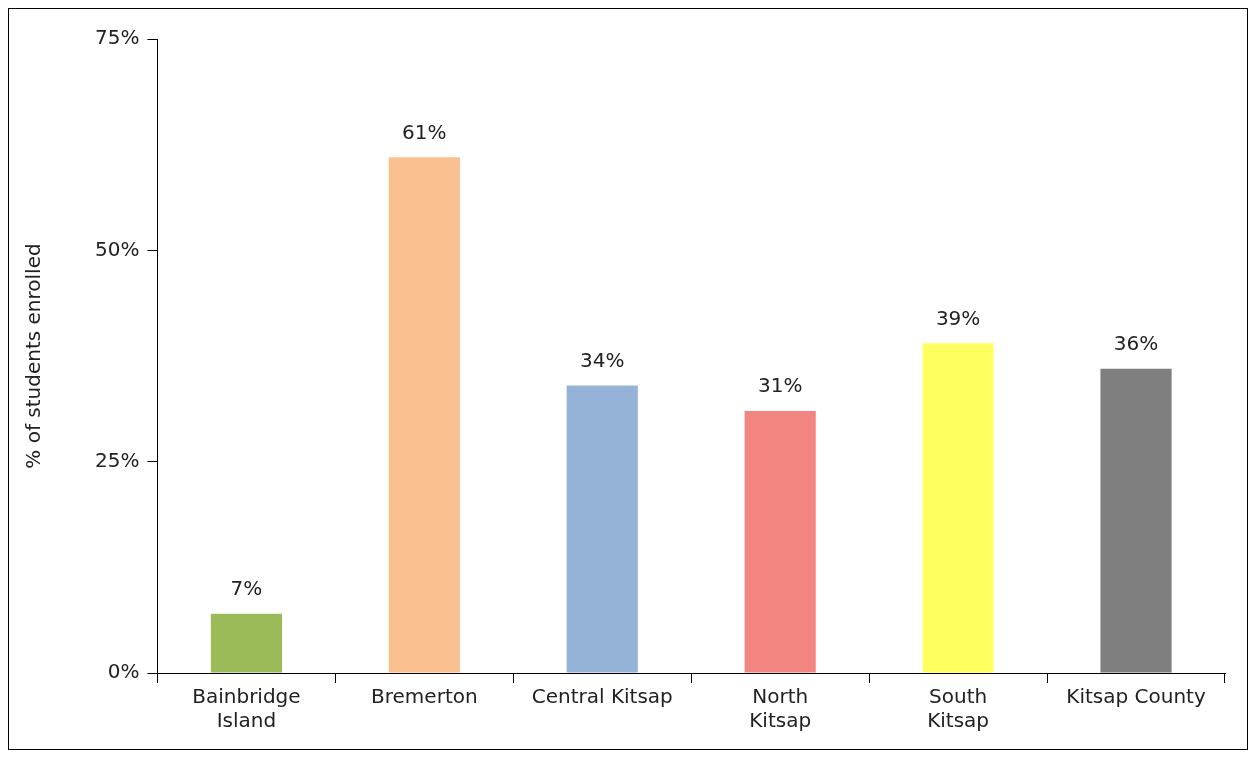 Image resolution: width=1257 pixels, height=760 pixels. What do you see at coordinates (958, 708) in the screenshot?
I see `x-tick-label: South Kitsap` at bounding box center [958, 708].